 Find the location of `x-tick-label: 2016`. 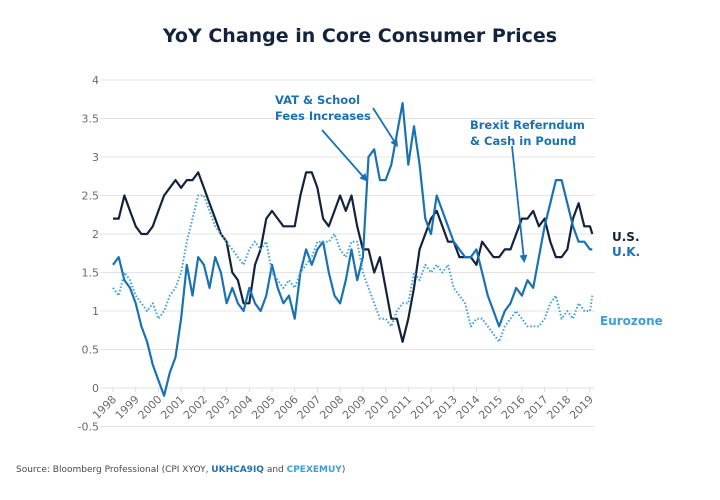

x-tick-label: 2016 is located at coordinates (513, 407).